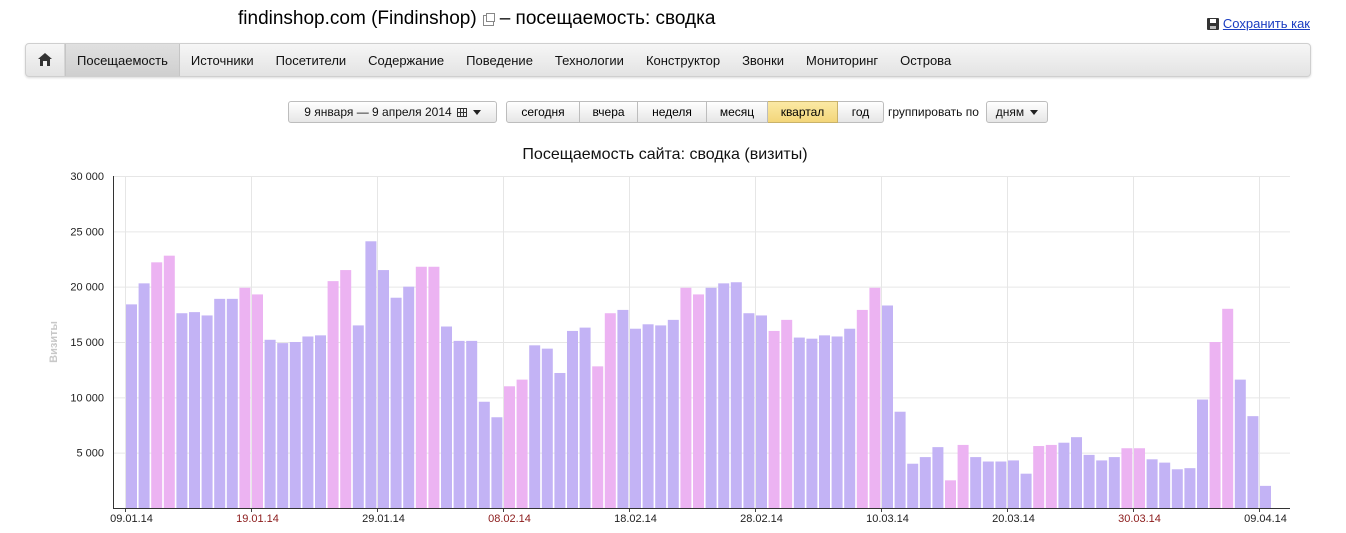 The height and width of the screenshot is (533, 1346). What do you see at coordinates (683, 60) in the screenshot?
I see `nav-item-constructor: Конструктор` at bounding box center [683, 60].